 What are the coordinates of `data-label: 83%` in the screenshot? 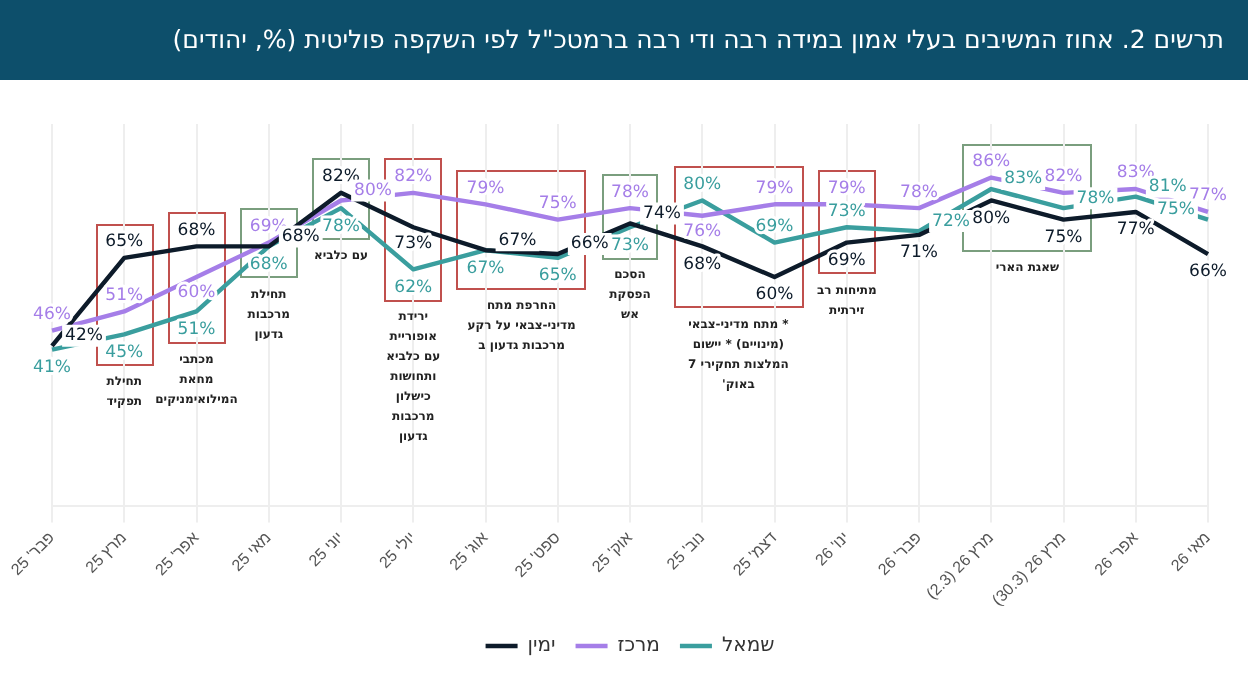 It's located at (1023, 179).